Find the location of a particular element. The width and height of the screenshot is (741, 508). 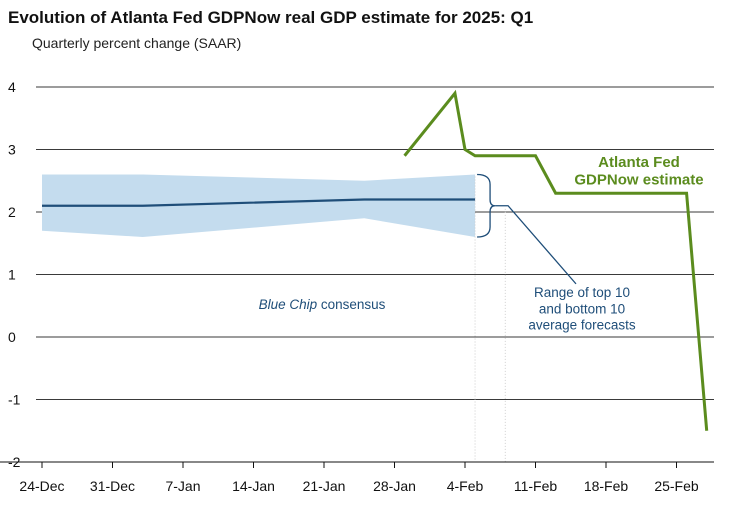

y-tick-label-1: -1 is located at coordinates (14, 400).